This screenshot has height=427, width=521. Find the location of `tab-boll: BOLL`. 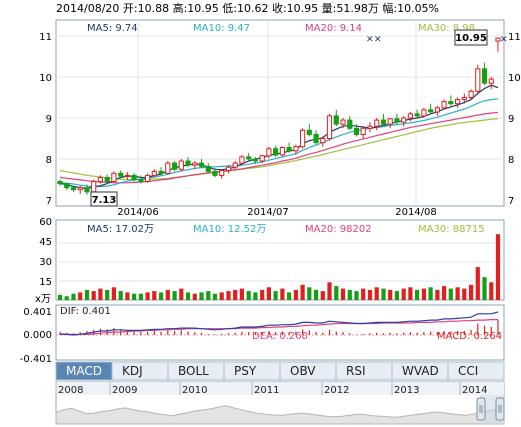

tab-boll: BOLL is located at coordinates (196, 371).